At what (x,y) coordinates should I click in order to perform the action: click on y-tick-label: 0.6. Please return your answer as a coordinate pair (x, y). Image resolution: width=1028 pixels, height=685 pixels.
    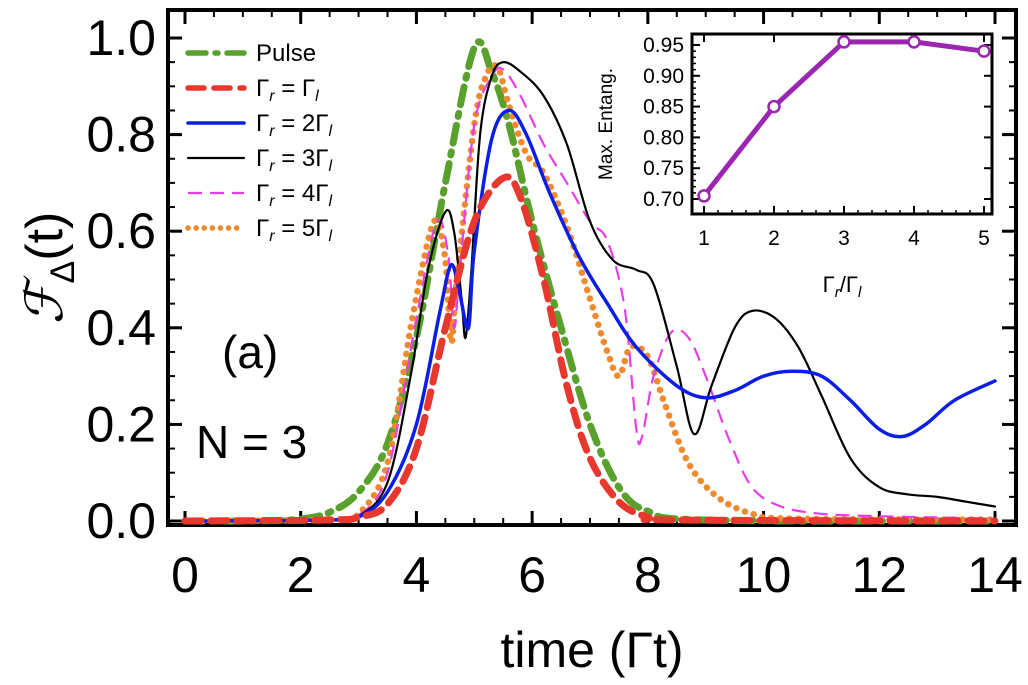
    Looking at the image, I should click on (121, 231).